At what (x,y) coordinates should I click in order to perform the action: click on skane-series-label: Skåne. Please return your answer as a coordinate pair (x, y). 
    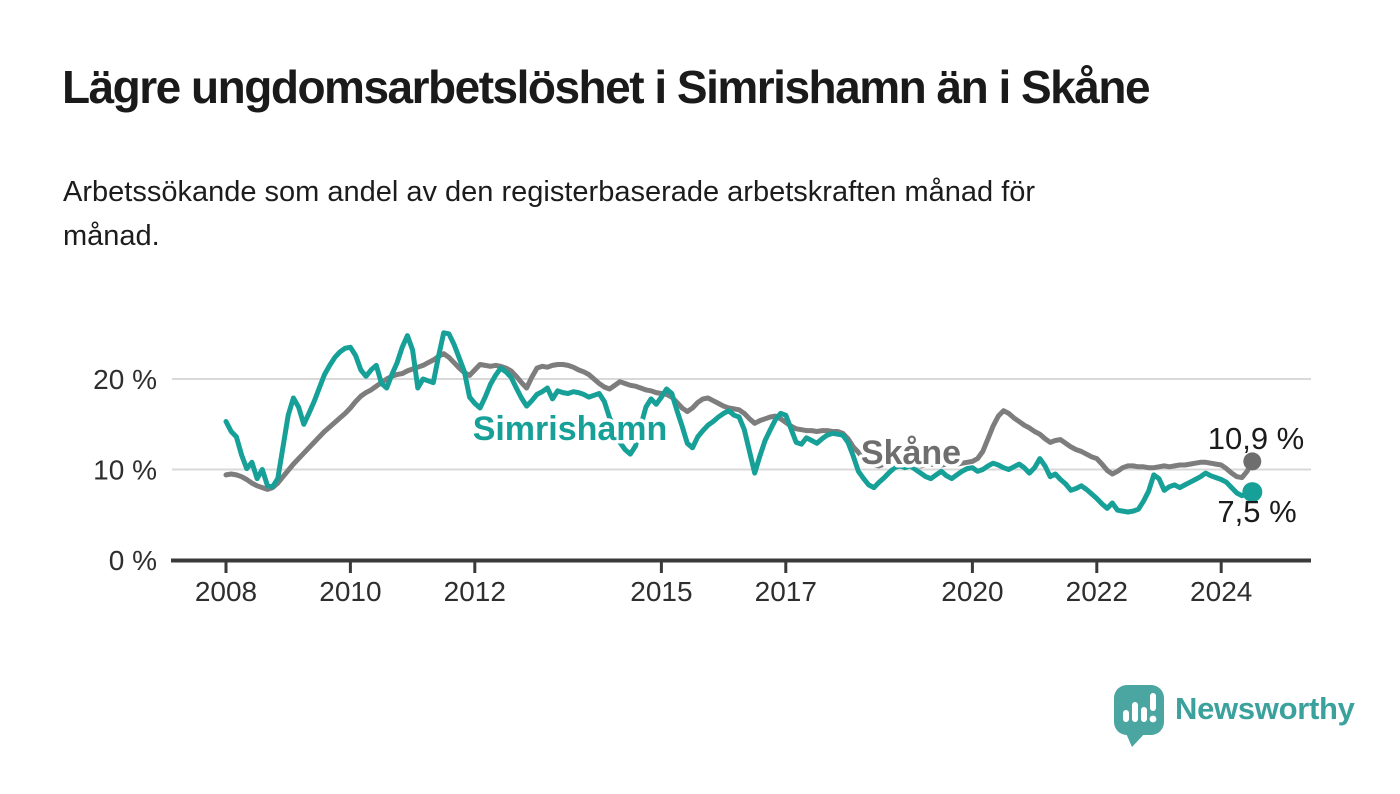
    Looking at the image, I should click on (911, 453).